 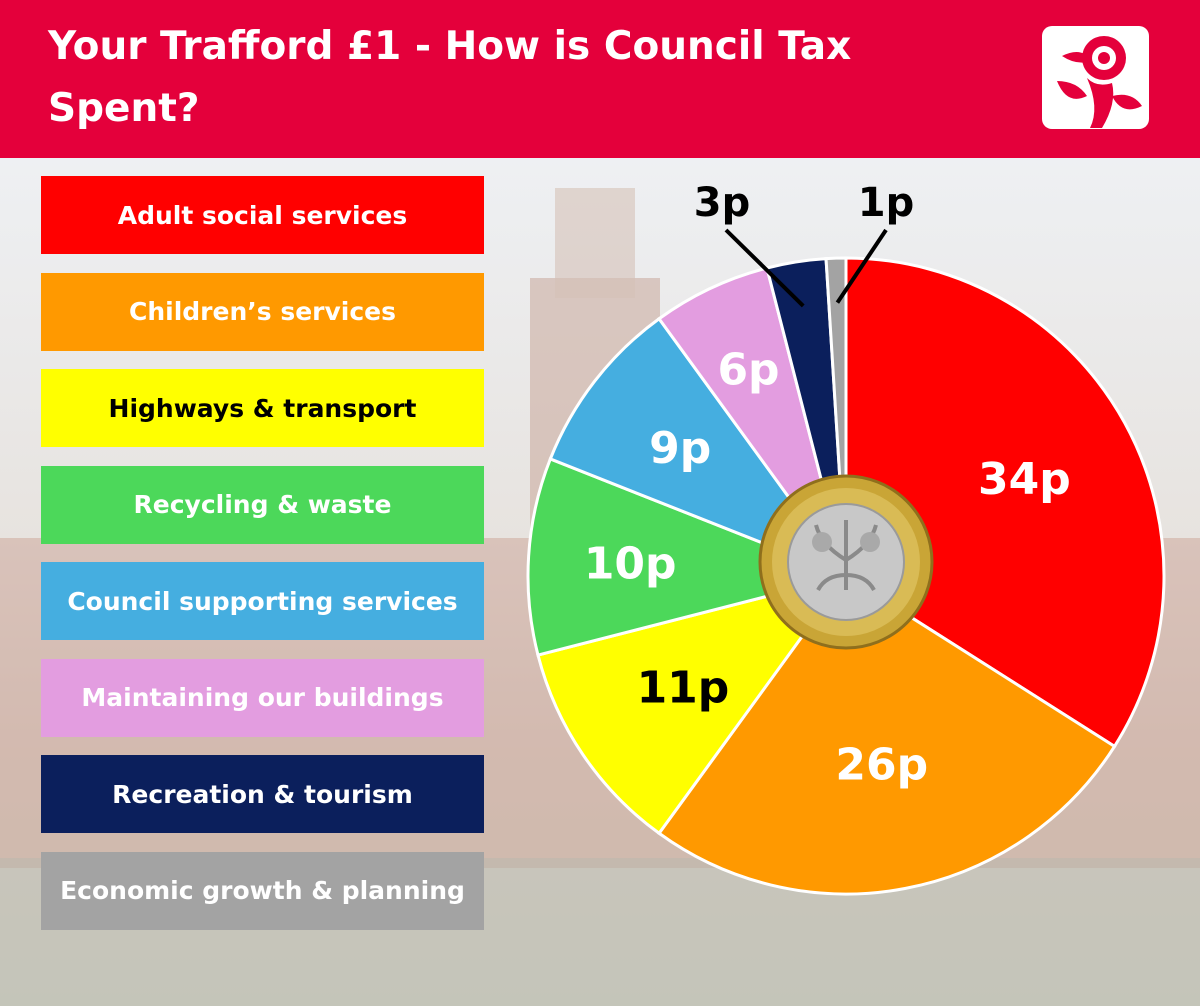 What do you see at coordinates (262, 408) in the screenshot?
I see `legend-item: Highways & transport` at bounding box center [262, 408].